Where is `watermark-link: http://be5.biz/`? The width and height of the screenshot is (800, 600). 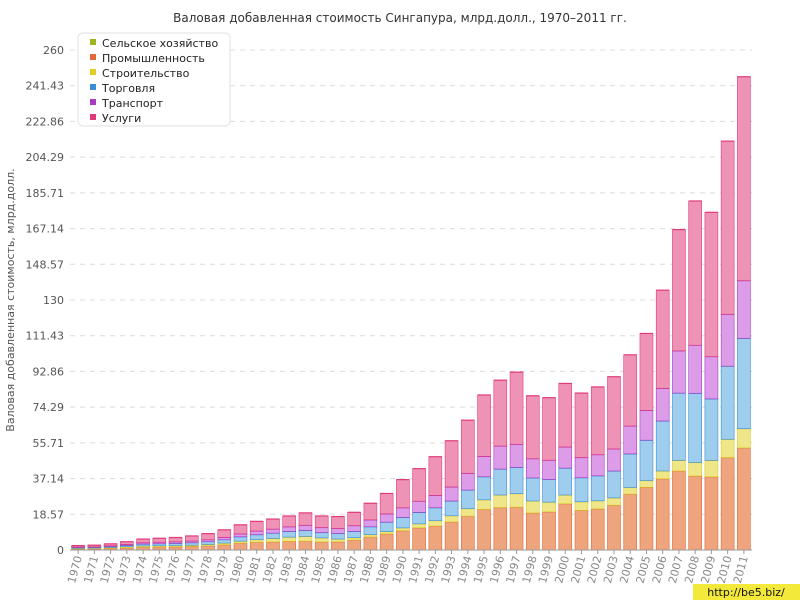 watermark-link: http://be5.biz/ is located at coordinates (746, 592).